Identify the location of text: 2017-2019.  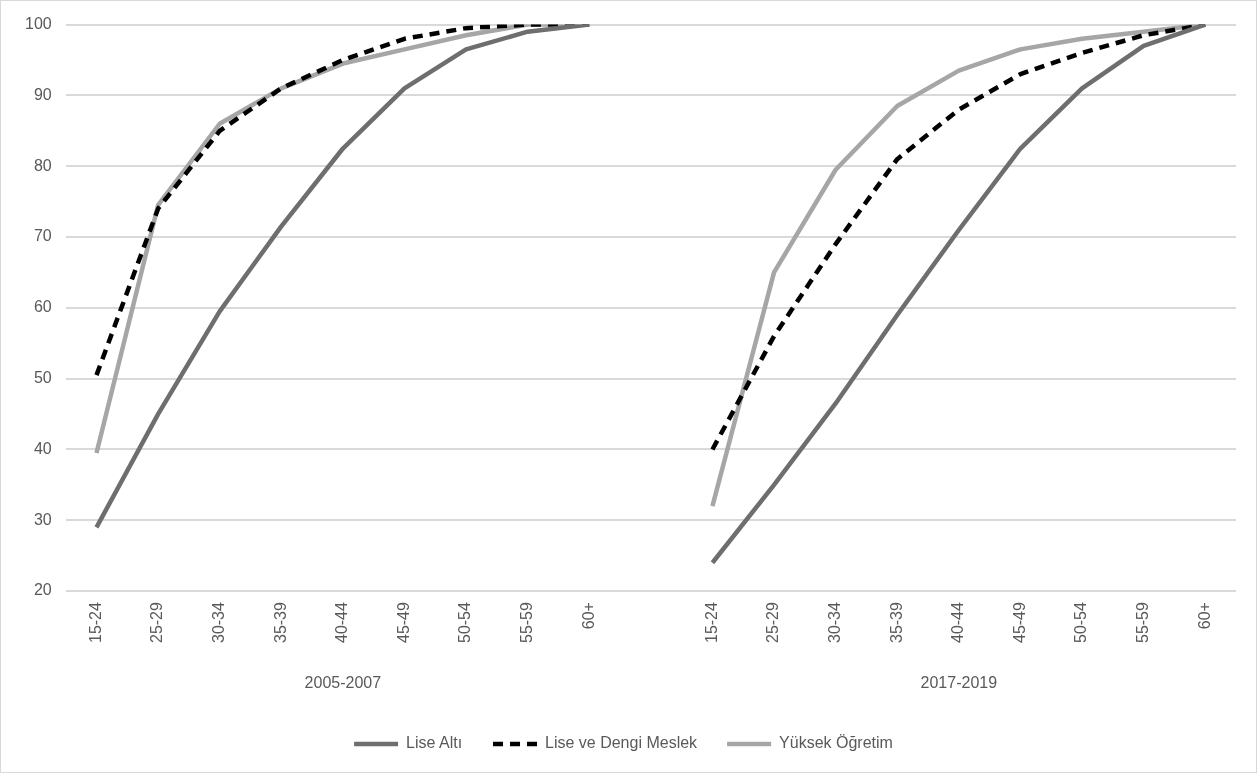
(959, 683).